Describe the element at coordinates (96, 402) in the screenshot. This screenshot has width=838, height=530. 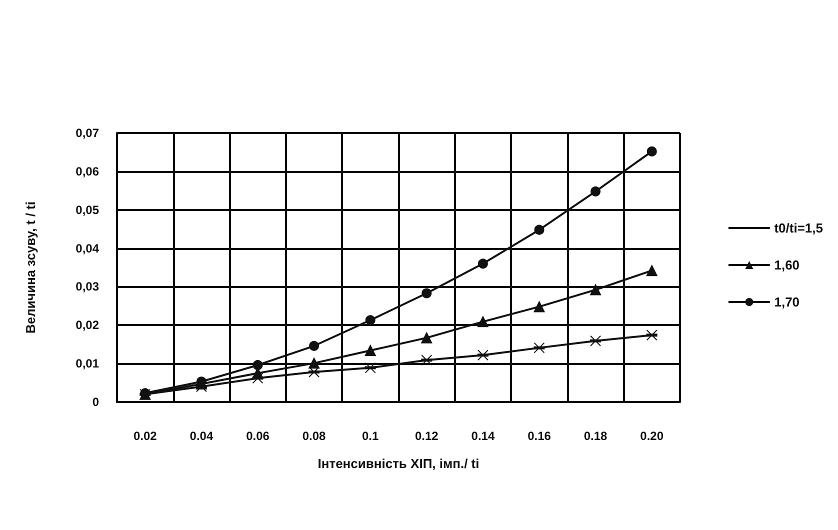
I see `y-tick-label: 0` at that location.